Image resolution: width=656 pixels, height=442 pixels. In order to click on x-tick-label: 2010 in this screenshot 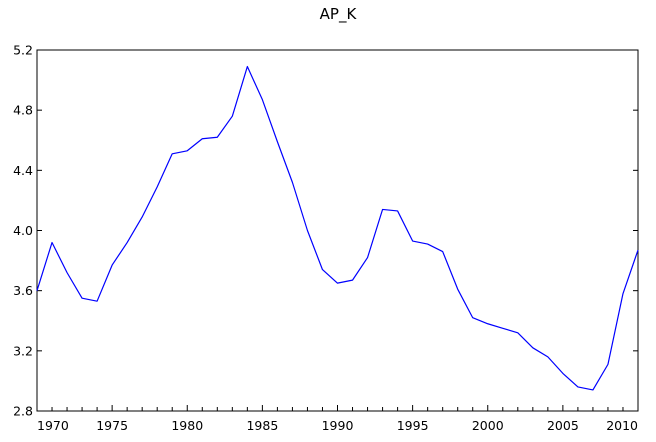, I will do `click(622, 425)`.